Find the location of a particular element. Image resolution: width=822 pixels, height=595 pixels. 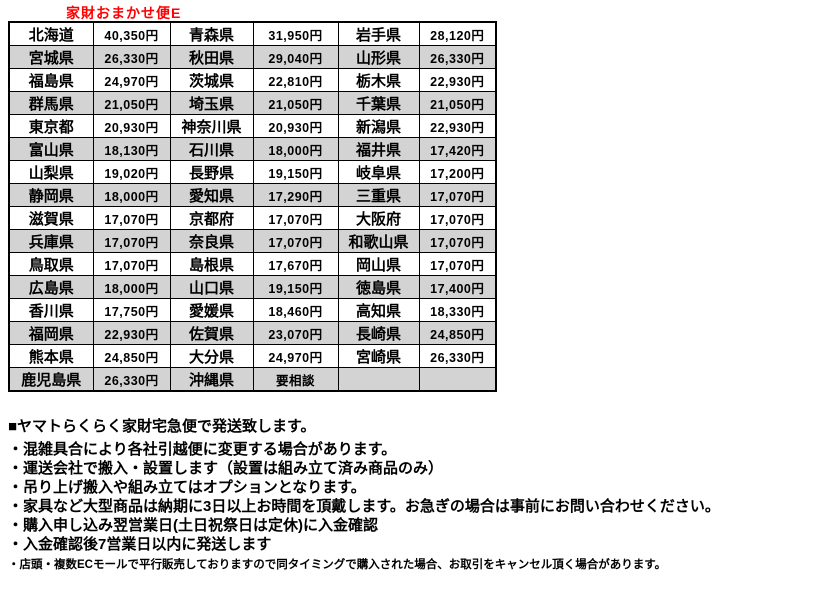

prefecture-cell: 新潟県 is located at coordinates (378, 126).